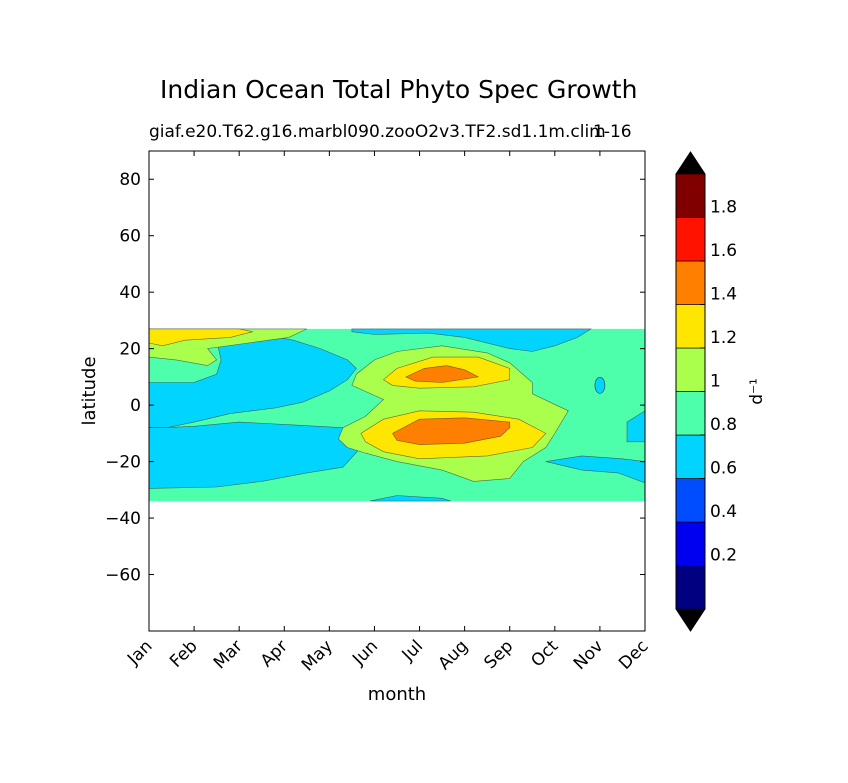 The width and height of the screenshot is (848, 783). I want to click on contour-north-blue-strip, so click(471, 340).